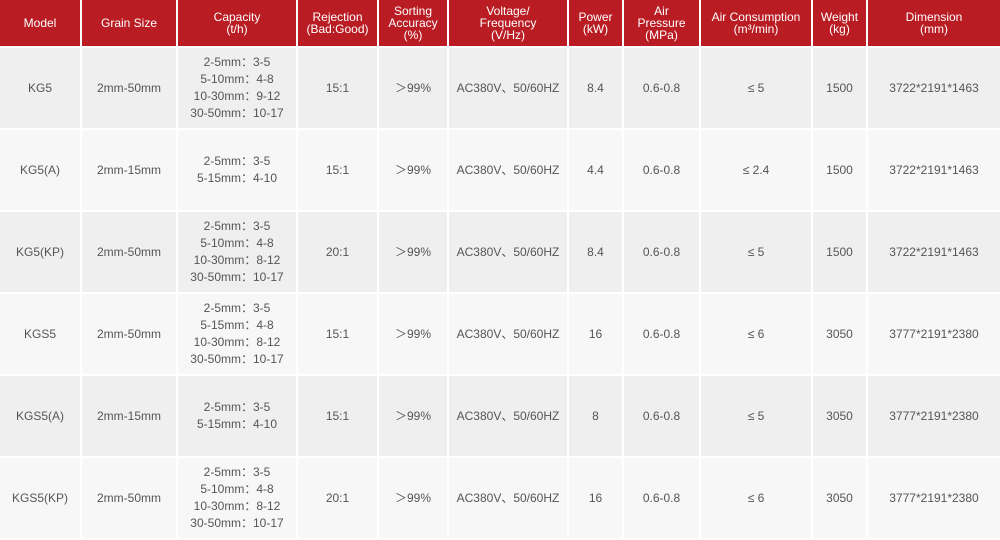 This screenshot has height=540, width=1000. What do you see at coordinates (337, 29) in the screenshot?
I see `header-text: (Bad:Good)` at bounding box center [337, 29].